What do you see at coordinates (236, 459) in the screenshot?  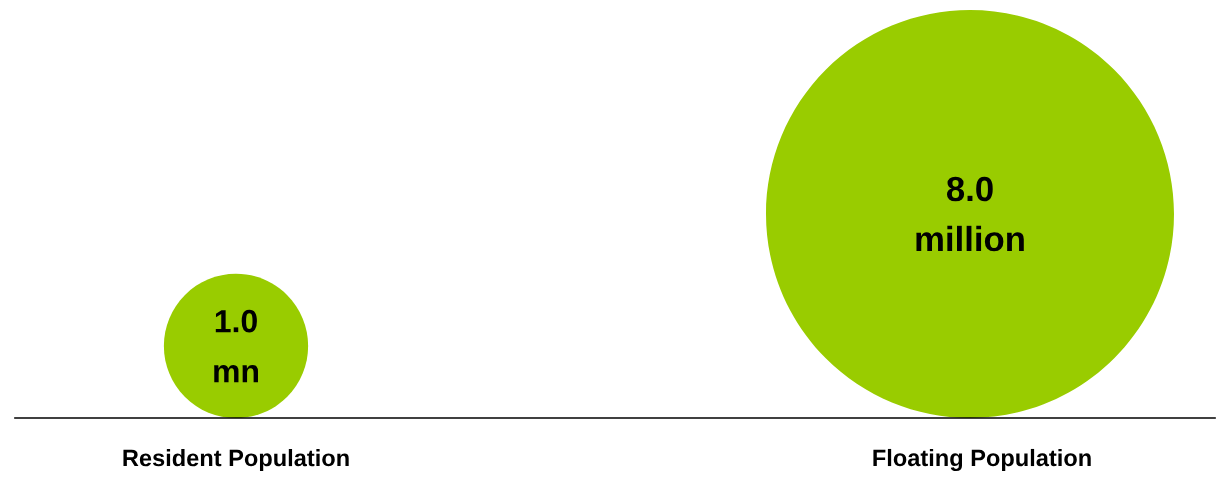 I see `category-label: Resident Population` at bounding box center [236, 459].